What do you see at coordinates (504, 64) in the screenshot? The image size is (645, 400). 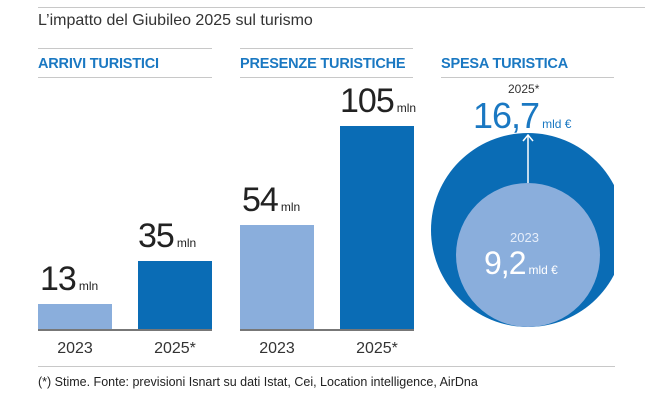 I see `header-spesa: SPESA TURISTICA` at bounding box center [504, 64].